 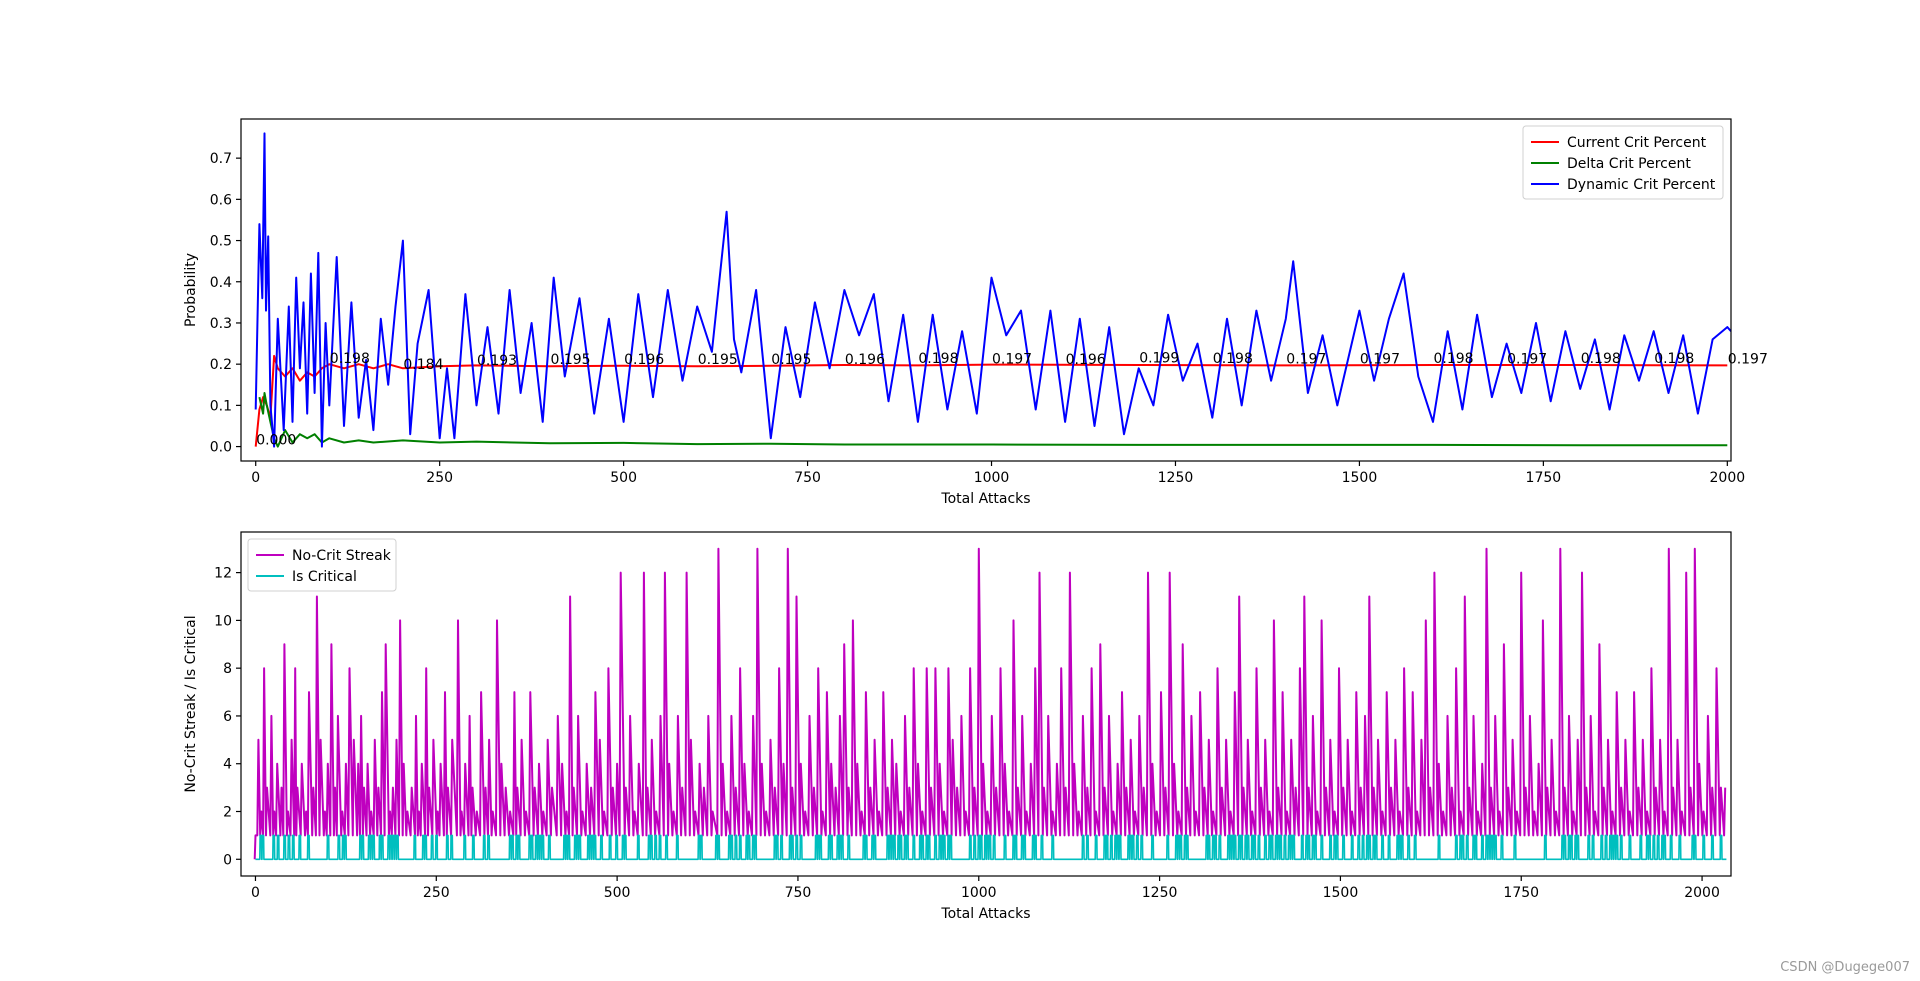 What do you see at coordinates (497, 361) in the screenshot?
I see `data-label: 0.193` at bounding box center [497, 361].